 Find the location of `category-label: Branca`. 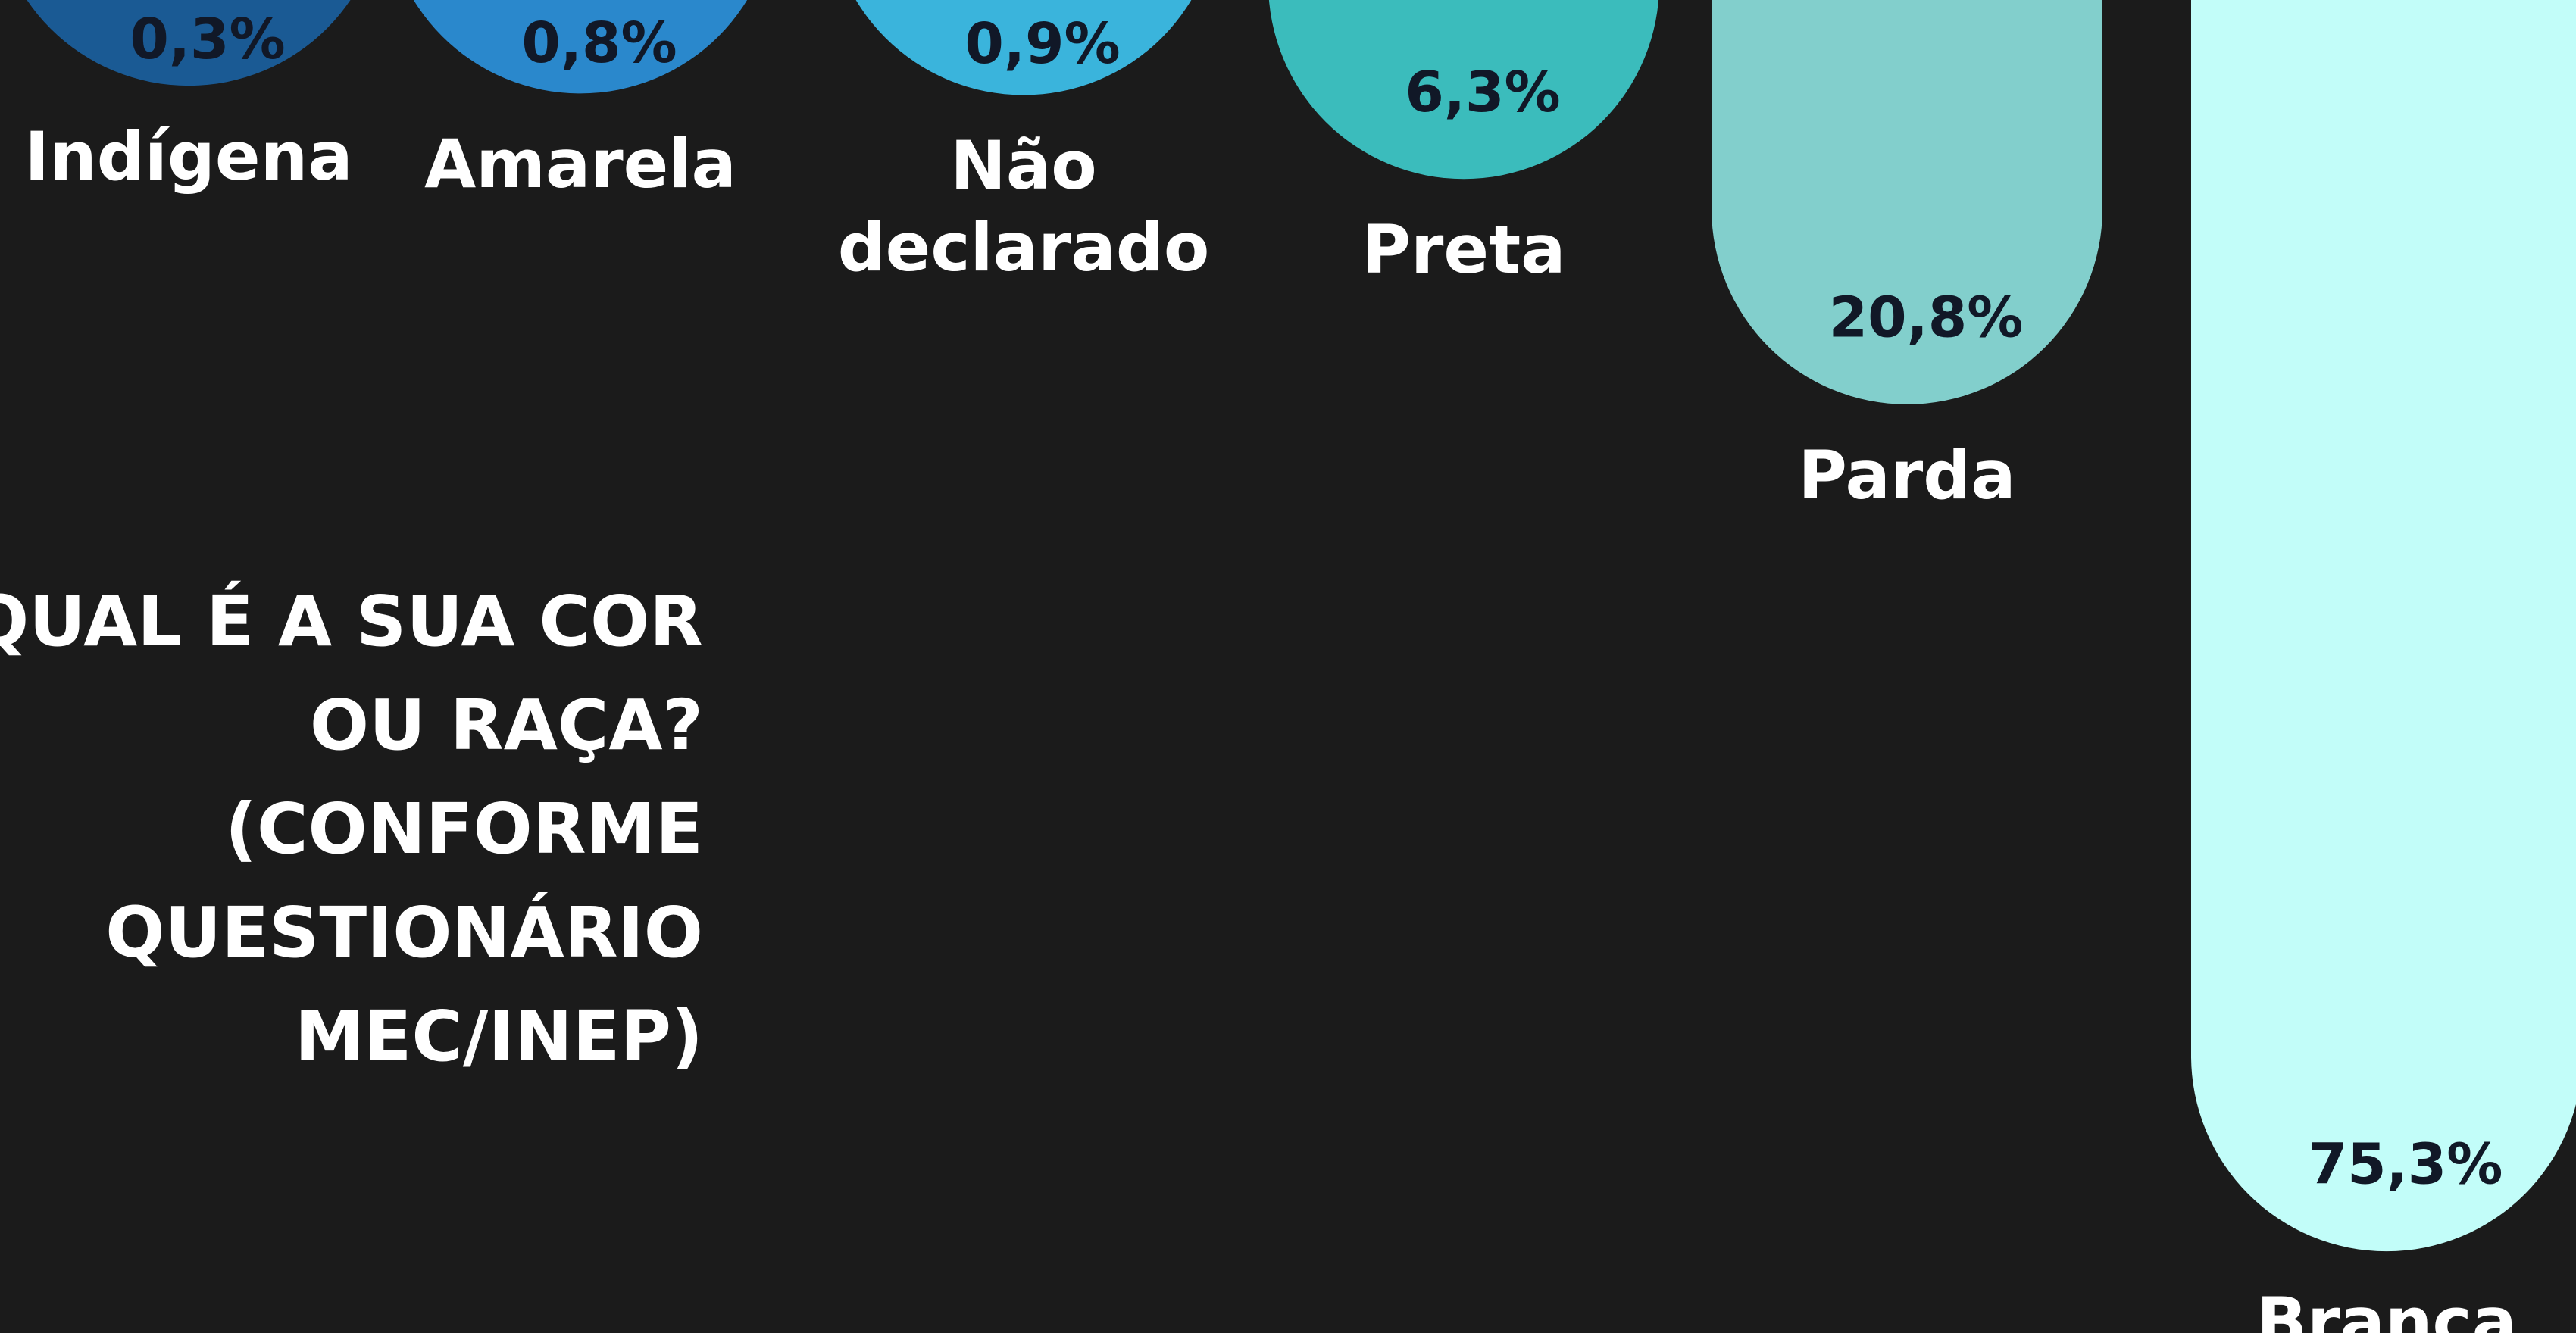

category-label: Branca is located at coordinates (2387, 1308).